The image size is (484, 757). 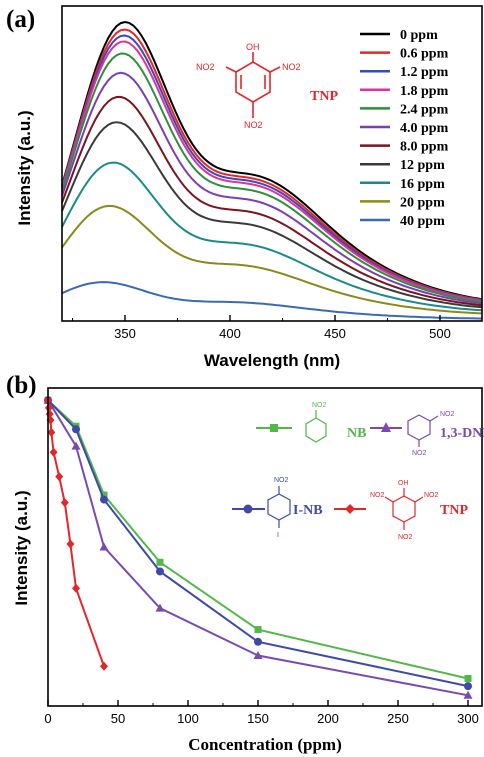 I want to click on legend-item: 1.2 ppm, so click(x=404, y=72).